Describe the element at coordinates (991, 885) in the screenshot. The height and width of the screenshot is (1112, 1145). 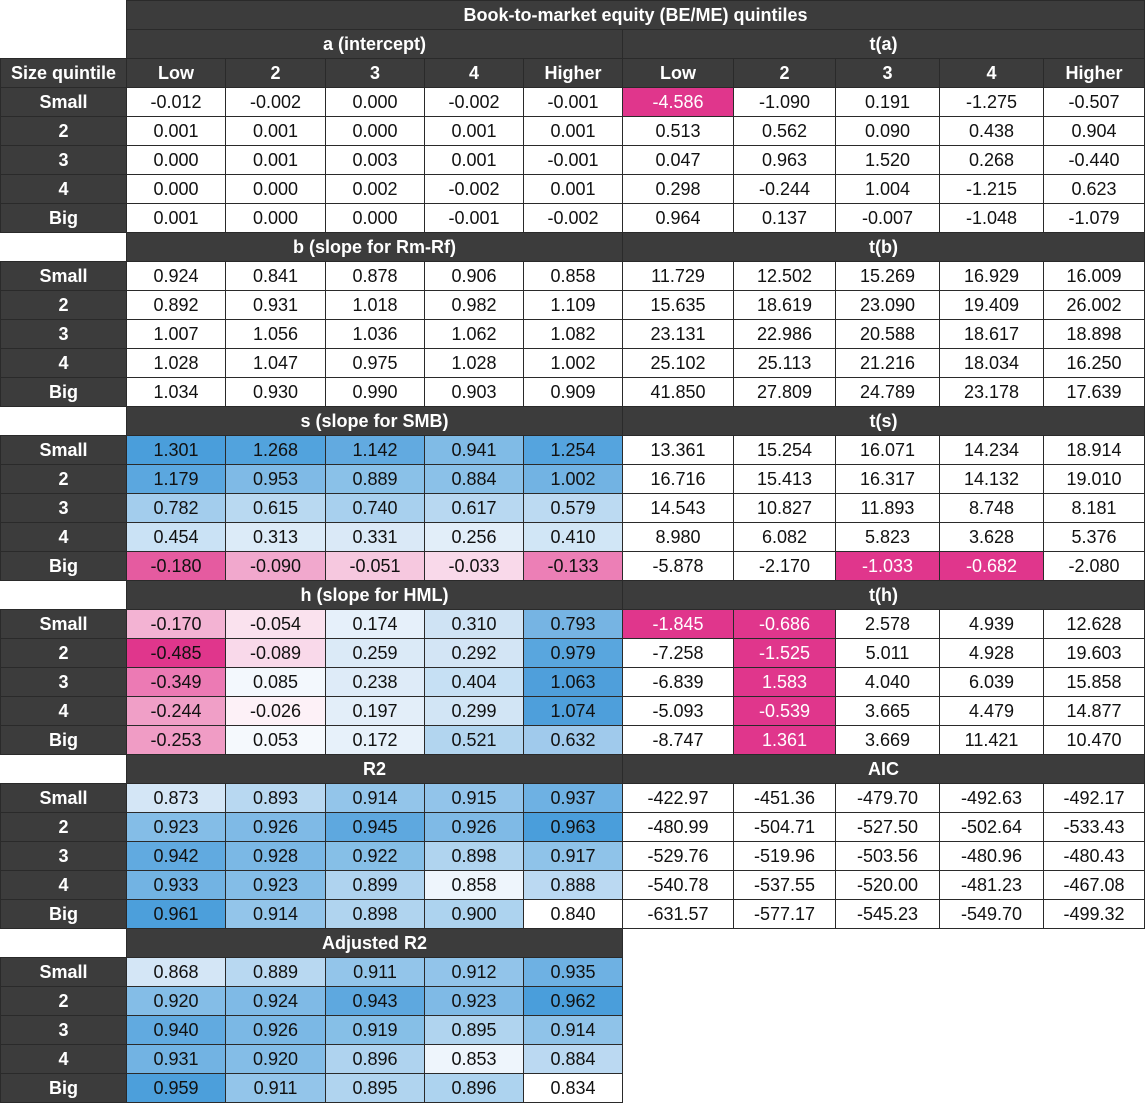
I see `data-cell: -481.23` at that location.